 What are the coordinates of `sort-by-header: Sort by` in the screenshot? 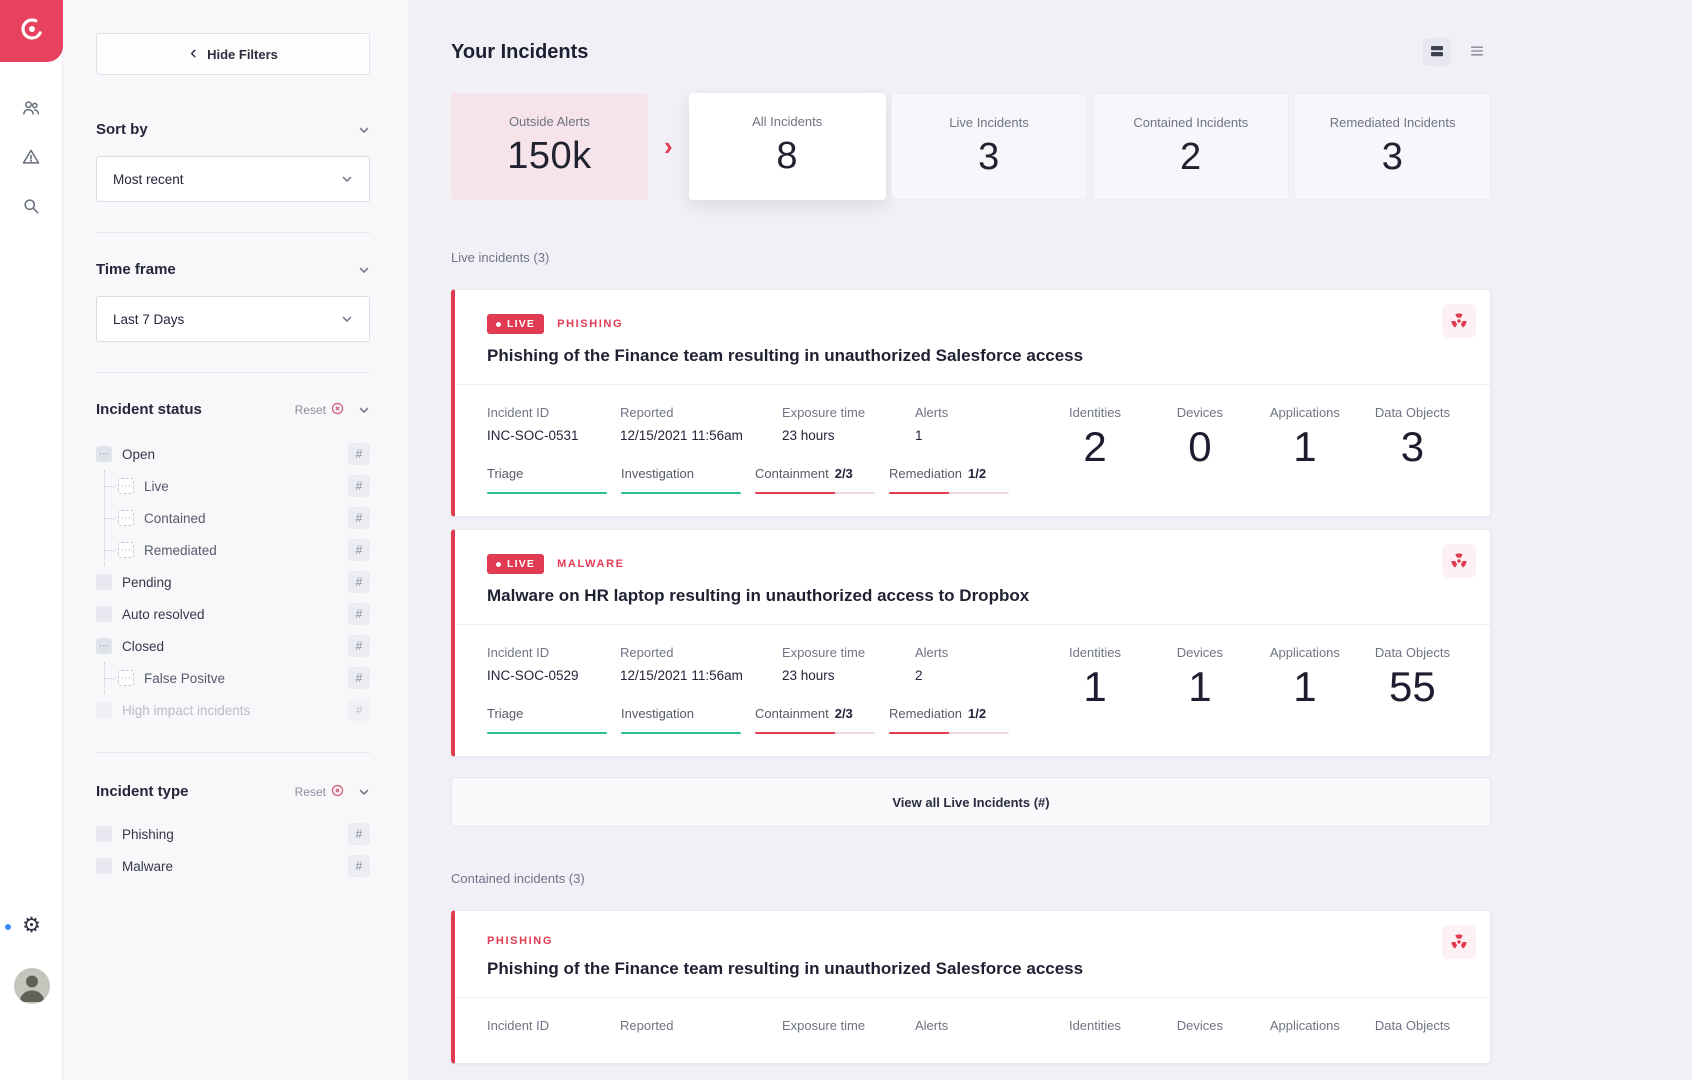 It's located at (233, 129).